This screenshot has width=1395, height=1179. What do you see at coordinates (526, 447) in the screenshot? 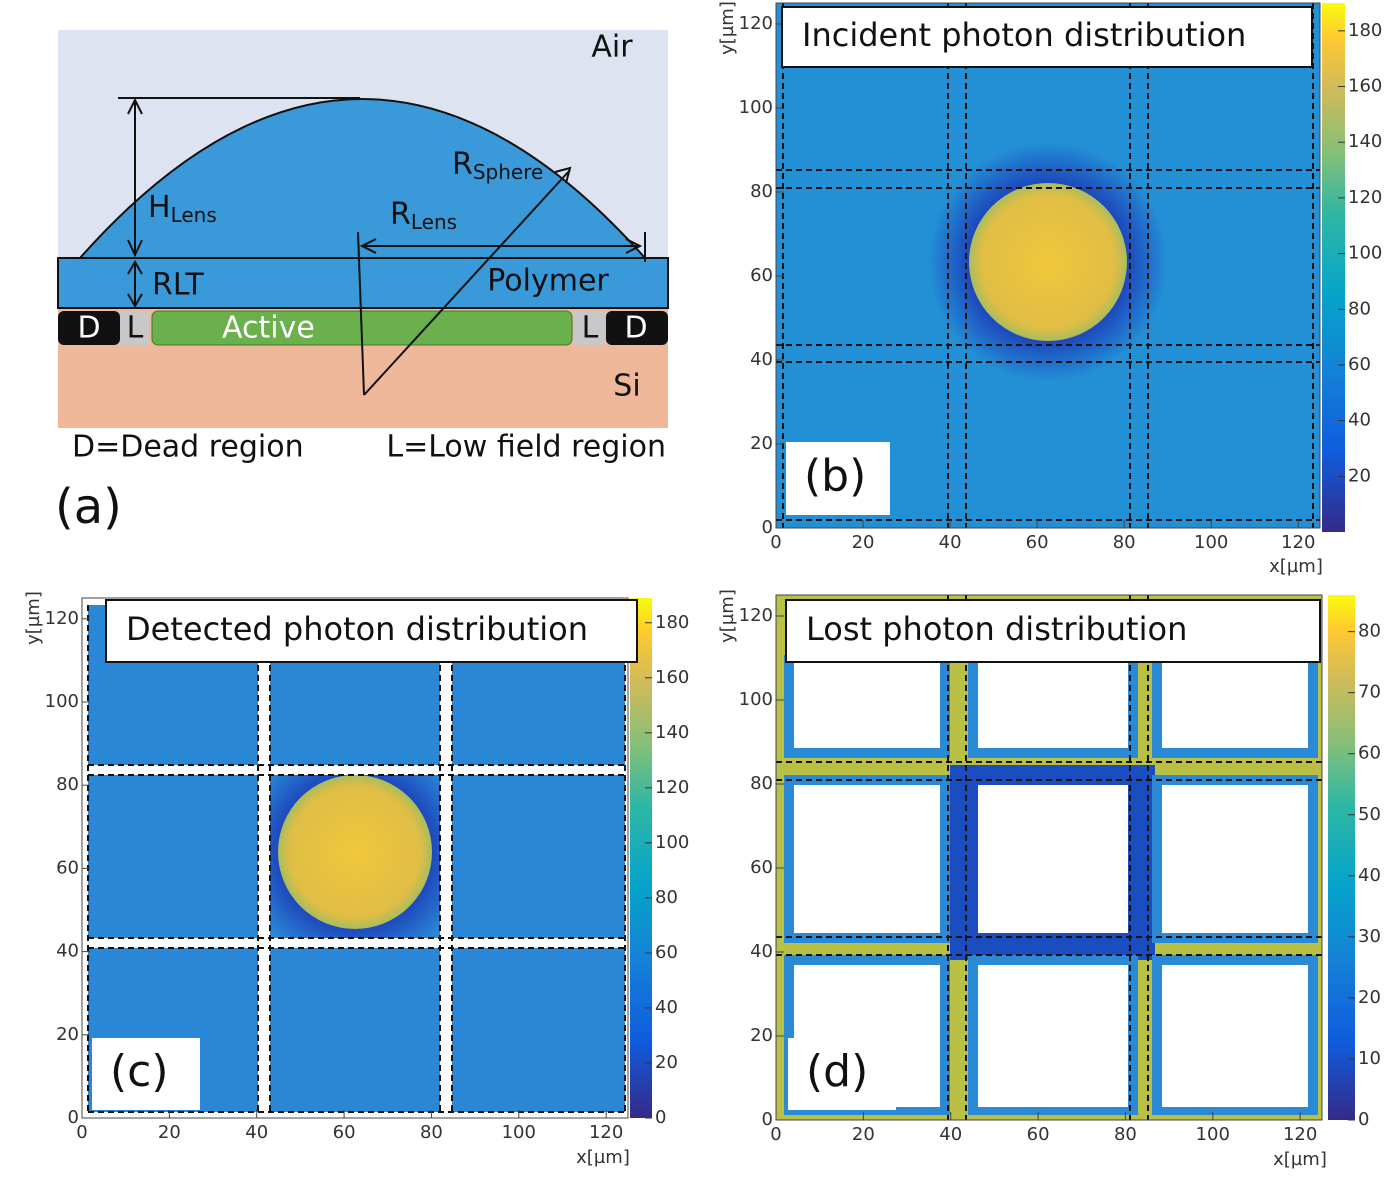
I see `legend-low: L=Low field region` at bounding box center [526, 447].